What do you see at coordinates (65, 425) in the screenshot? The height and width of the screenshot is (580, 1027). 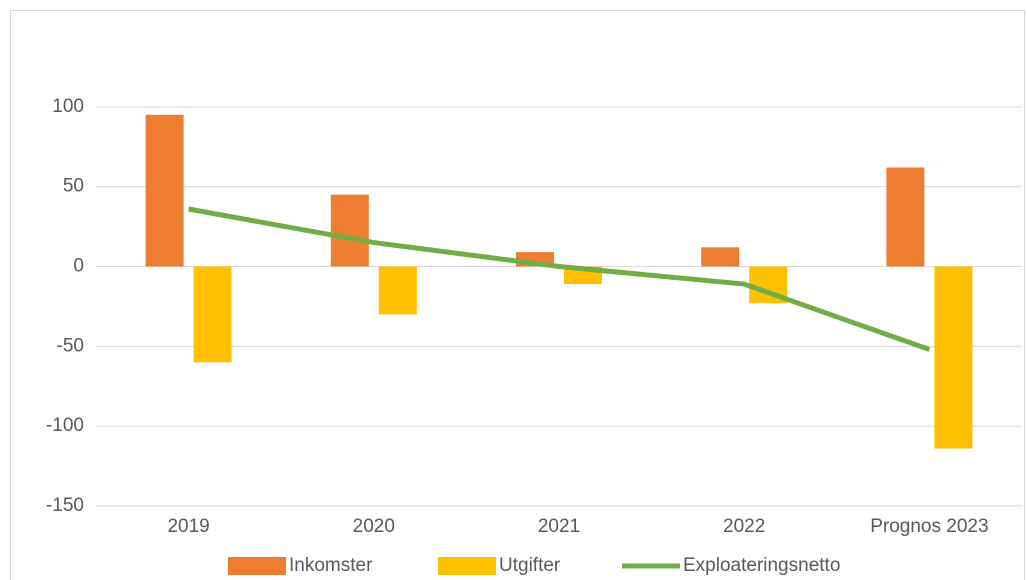 I see `y-tick-label: -100` at bounding box center [65, 425].